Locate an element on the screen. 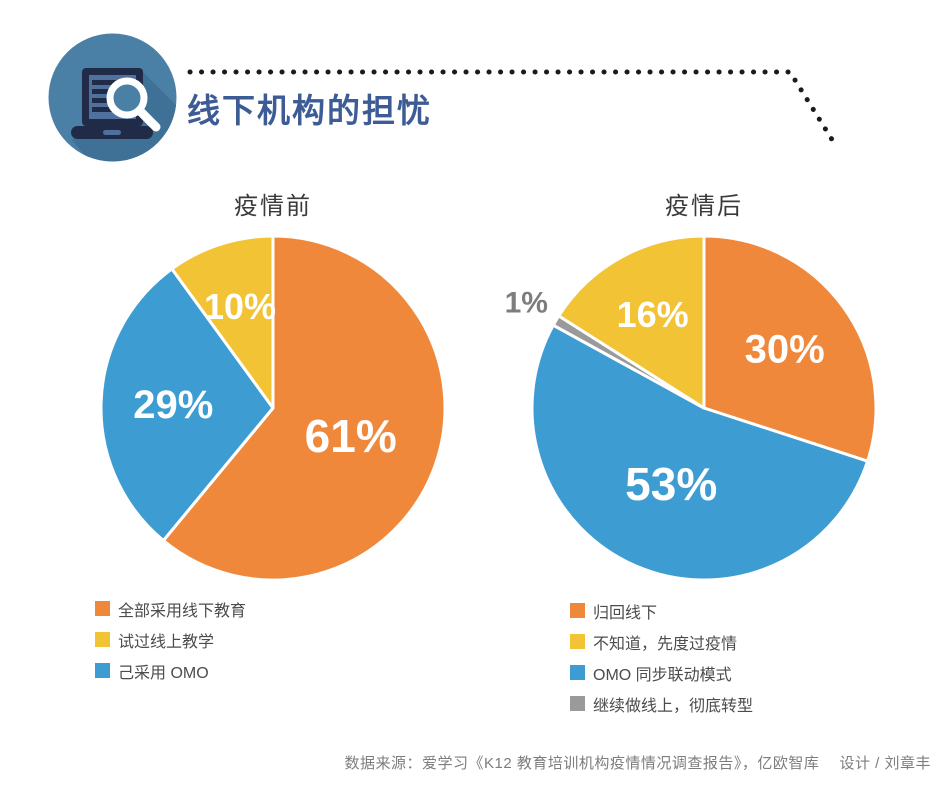  legend-item: 不知道，先度过疫情 is located at coordinates (661, 643).